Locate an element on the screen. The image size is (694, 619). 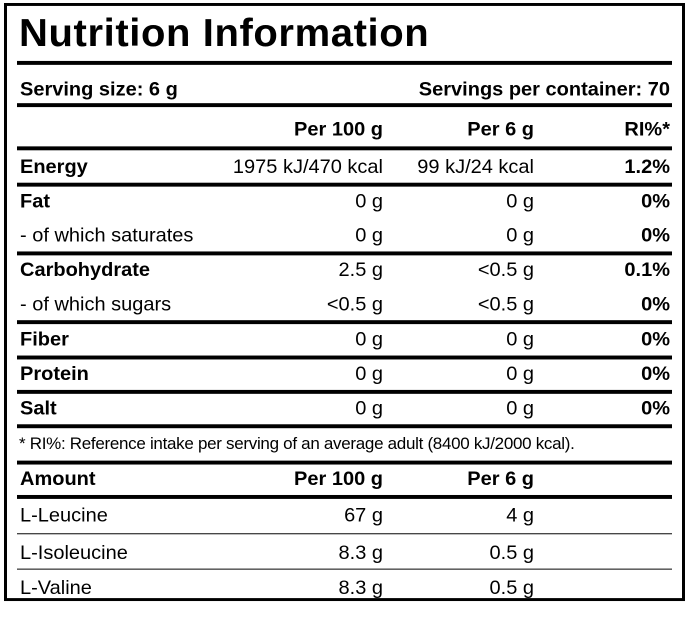
amino-name: L-Valine is located at coordinates (56, 588).